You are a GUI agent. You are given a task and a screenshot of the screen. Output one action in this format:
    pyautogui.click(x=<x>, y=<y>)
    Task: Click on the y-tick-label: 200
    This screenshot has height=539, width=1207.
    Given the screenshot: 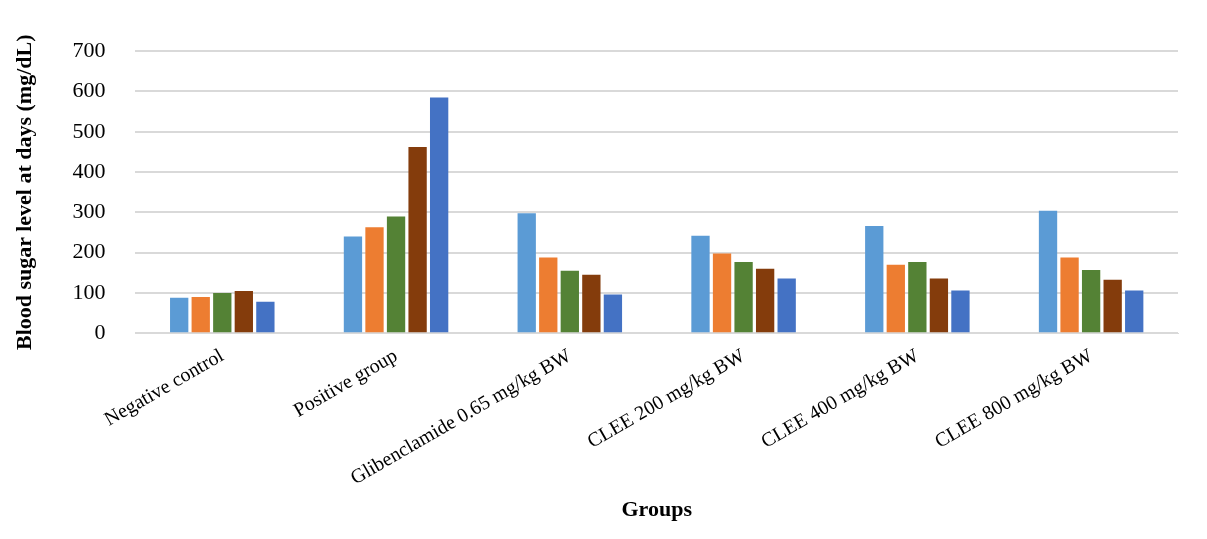 What is the action you would take?
    pyautogui.click(x=89, y=251)
    